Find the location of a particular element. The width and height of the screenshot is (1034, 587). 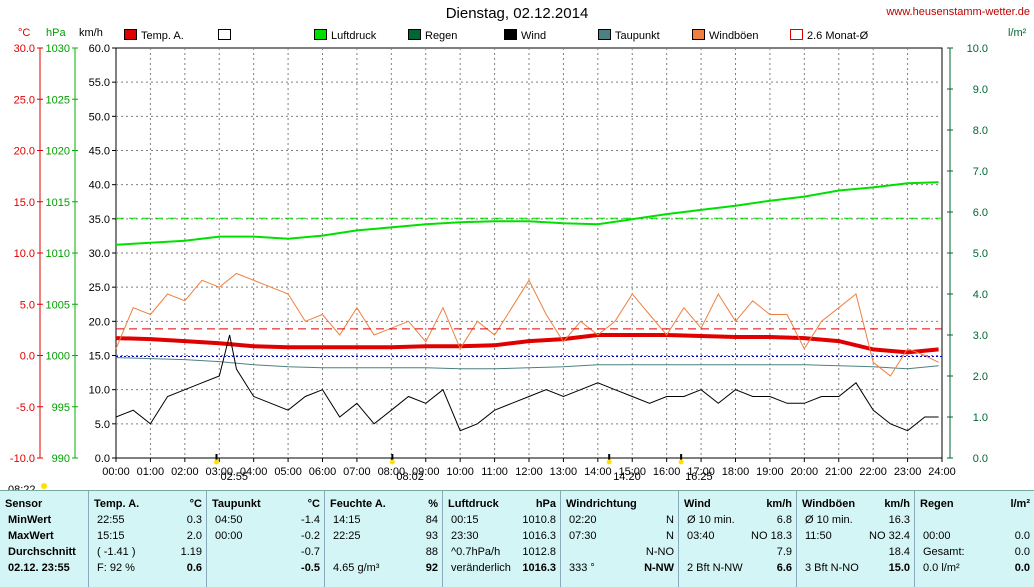

press-header: Luftdruck hPa is located at coordinates (502, 505).